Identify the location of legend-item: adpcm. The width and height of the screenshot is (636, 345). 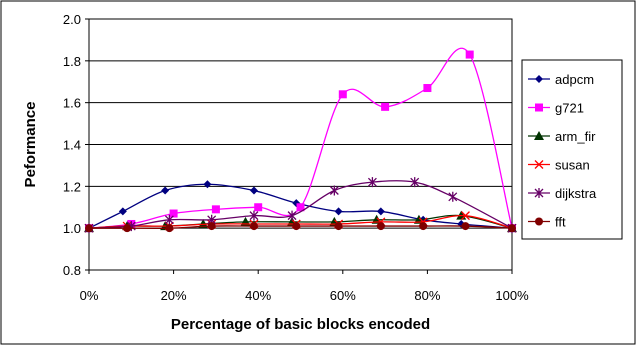
(561, 79).